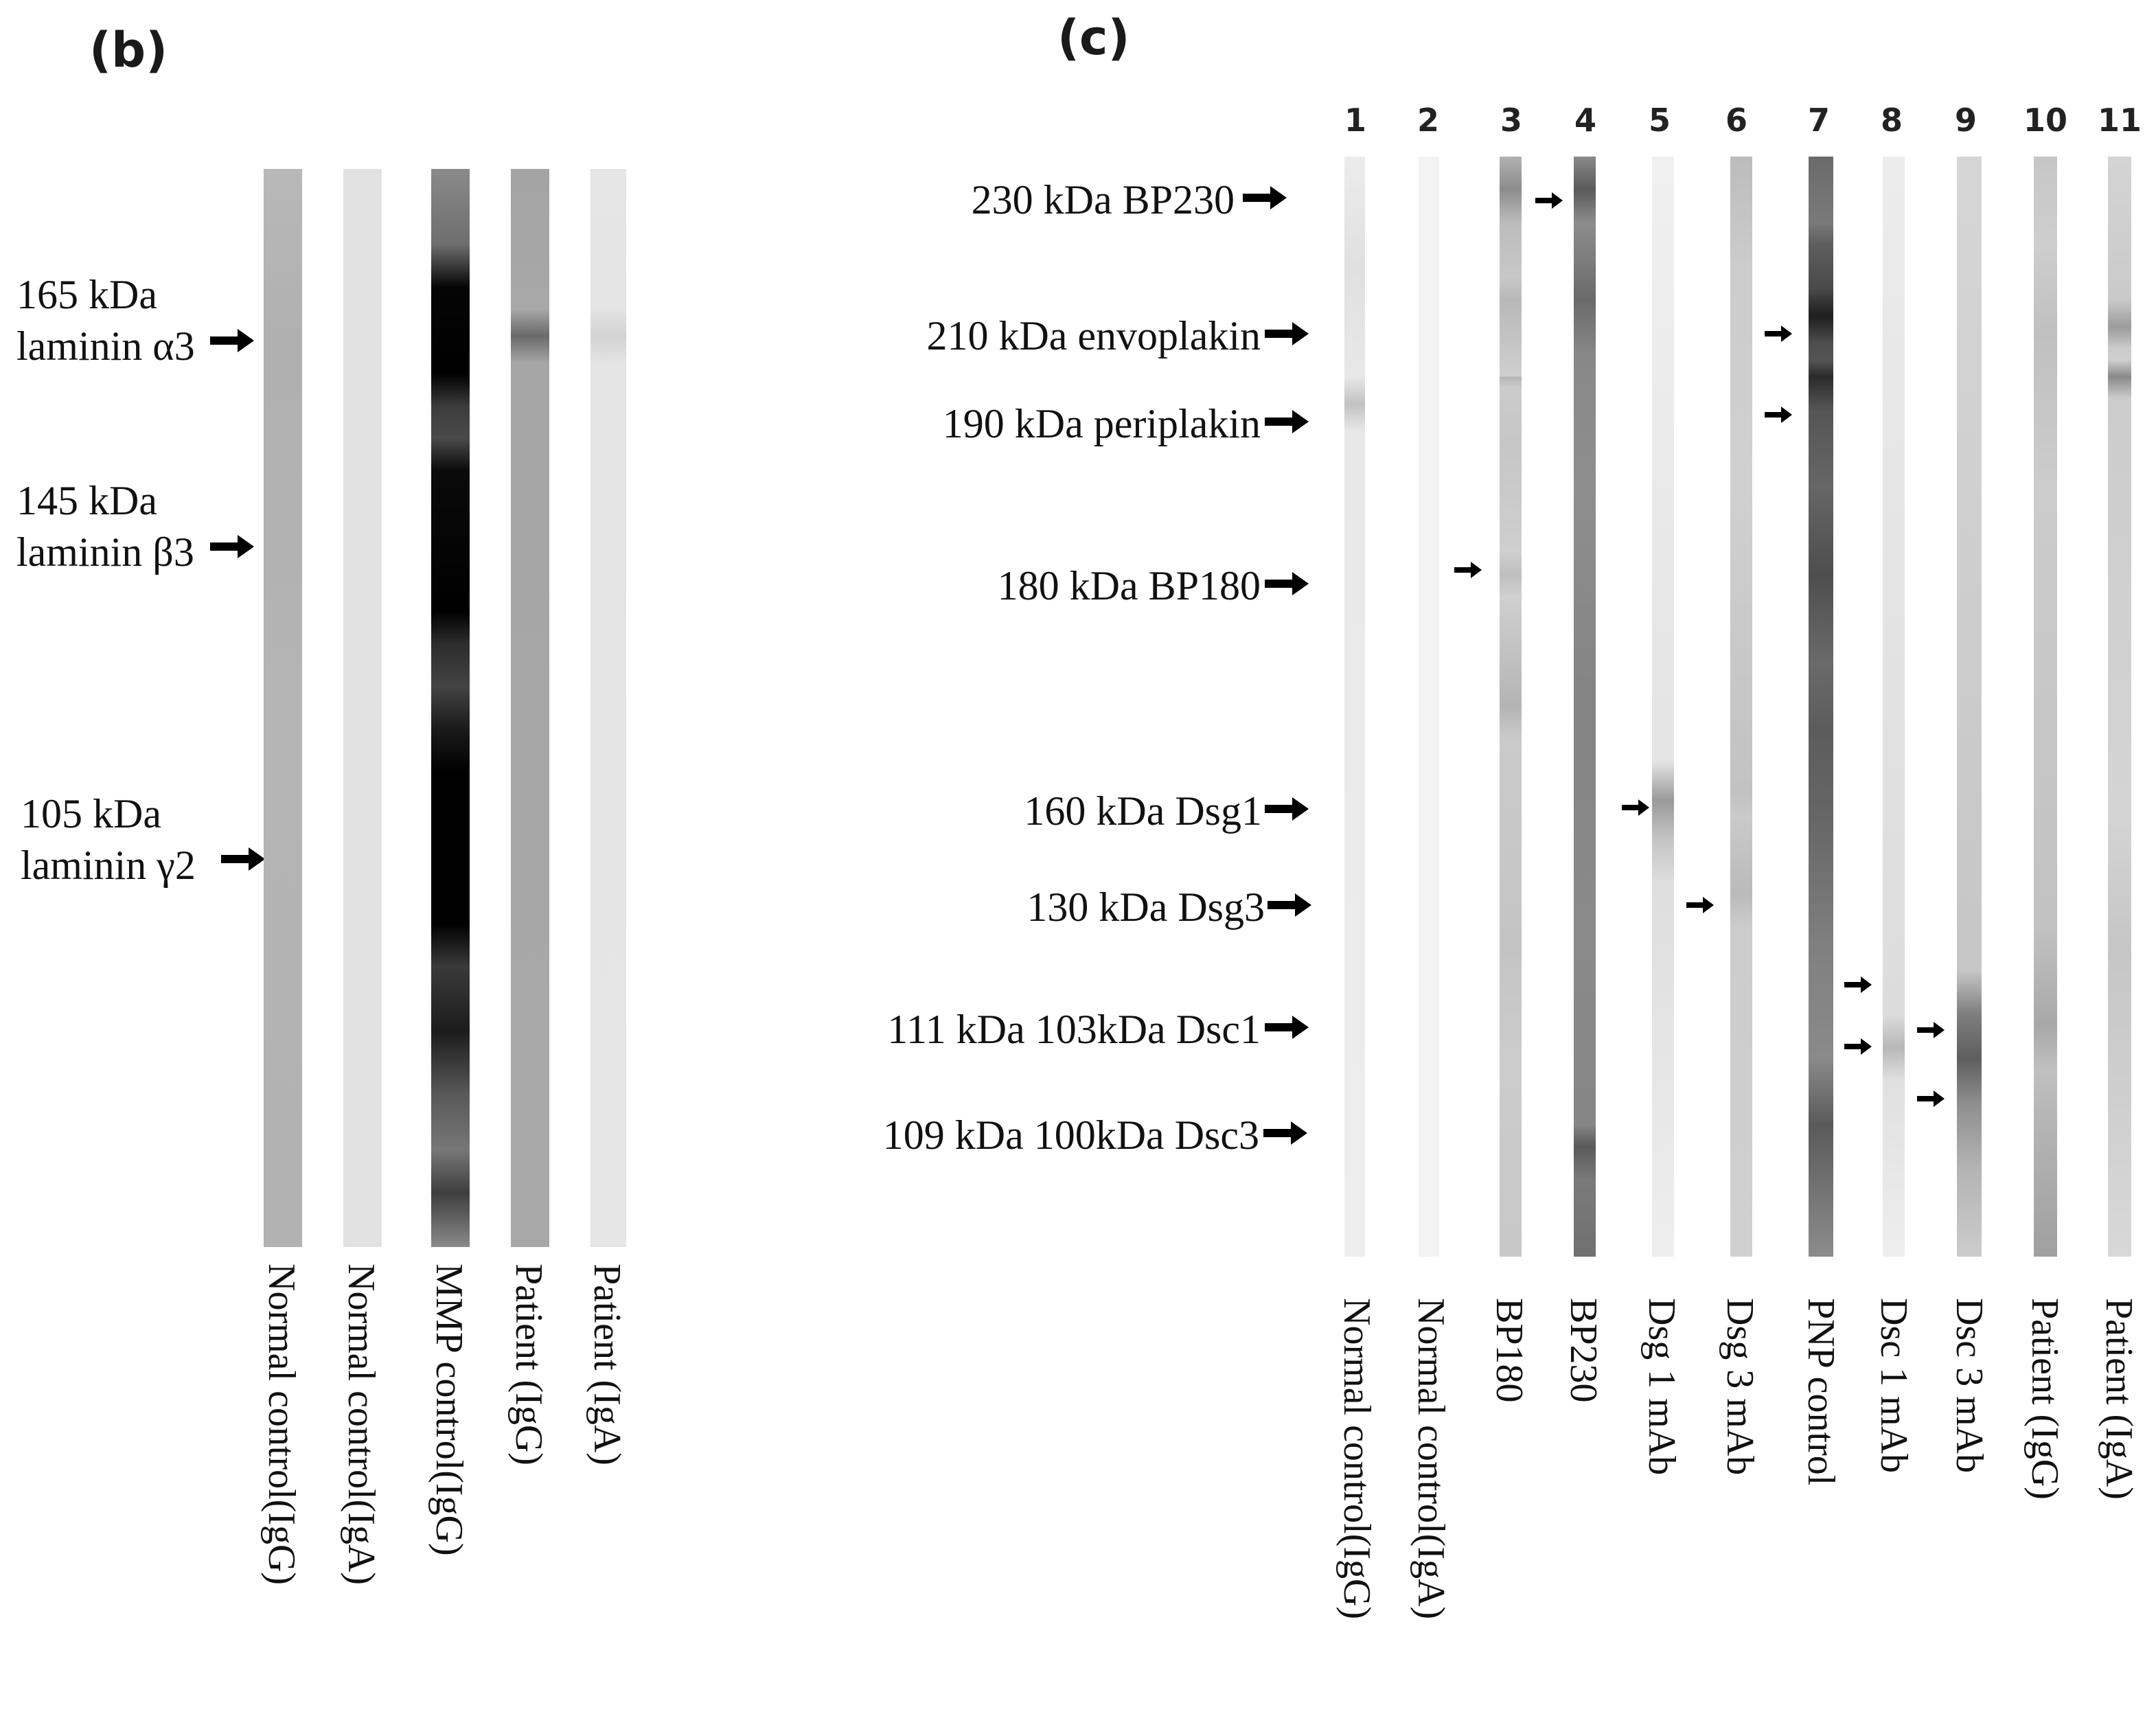 Image resolution: width=2156 pixels, height=1714 pixels. Describe the element at coordinates (1070, 1135) in the screenshot. I see `marker-c-dsc3: 109 kDa 100kDa Dsc3` at that location.